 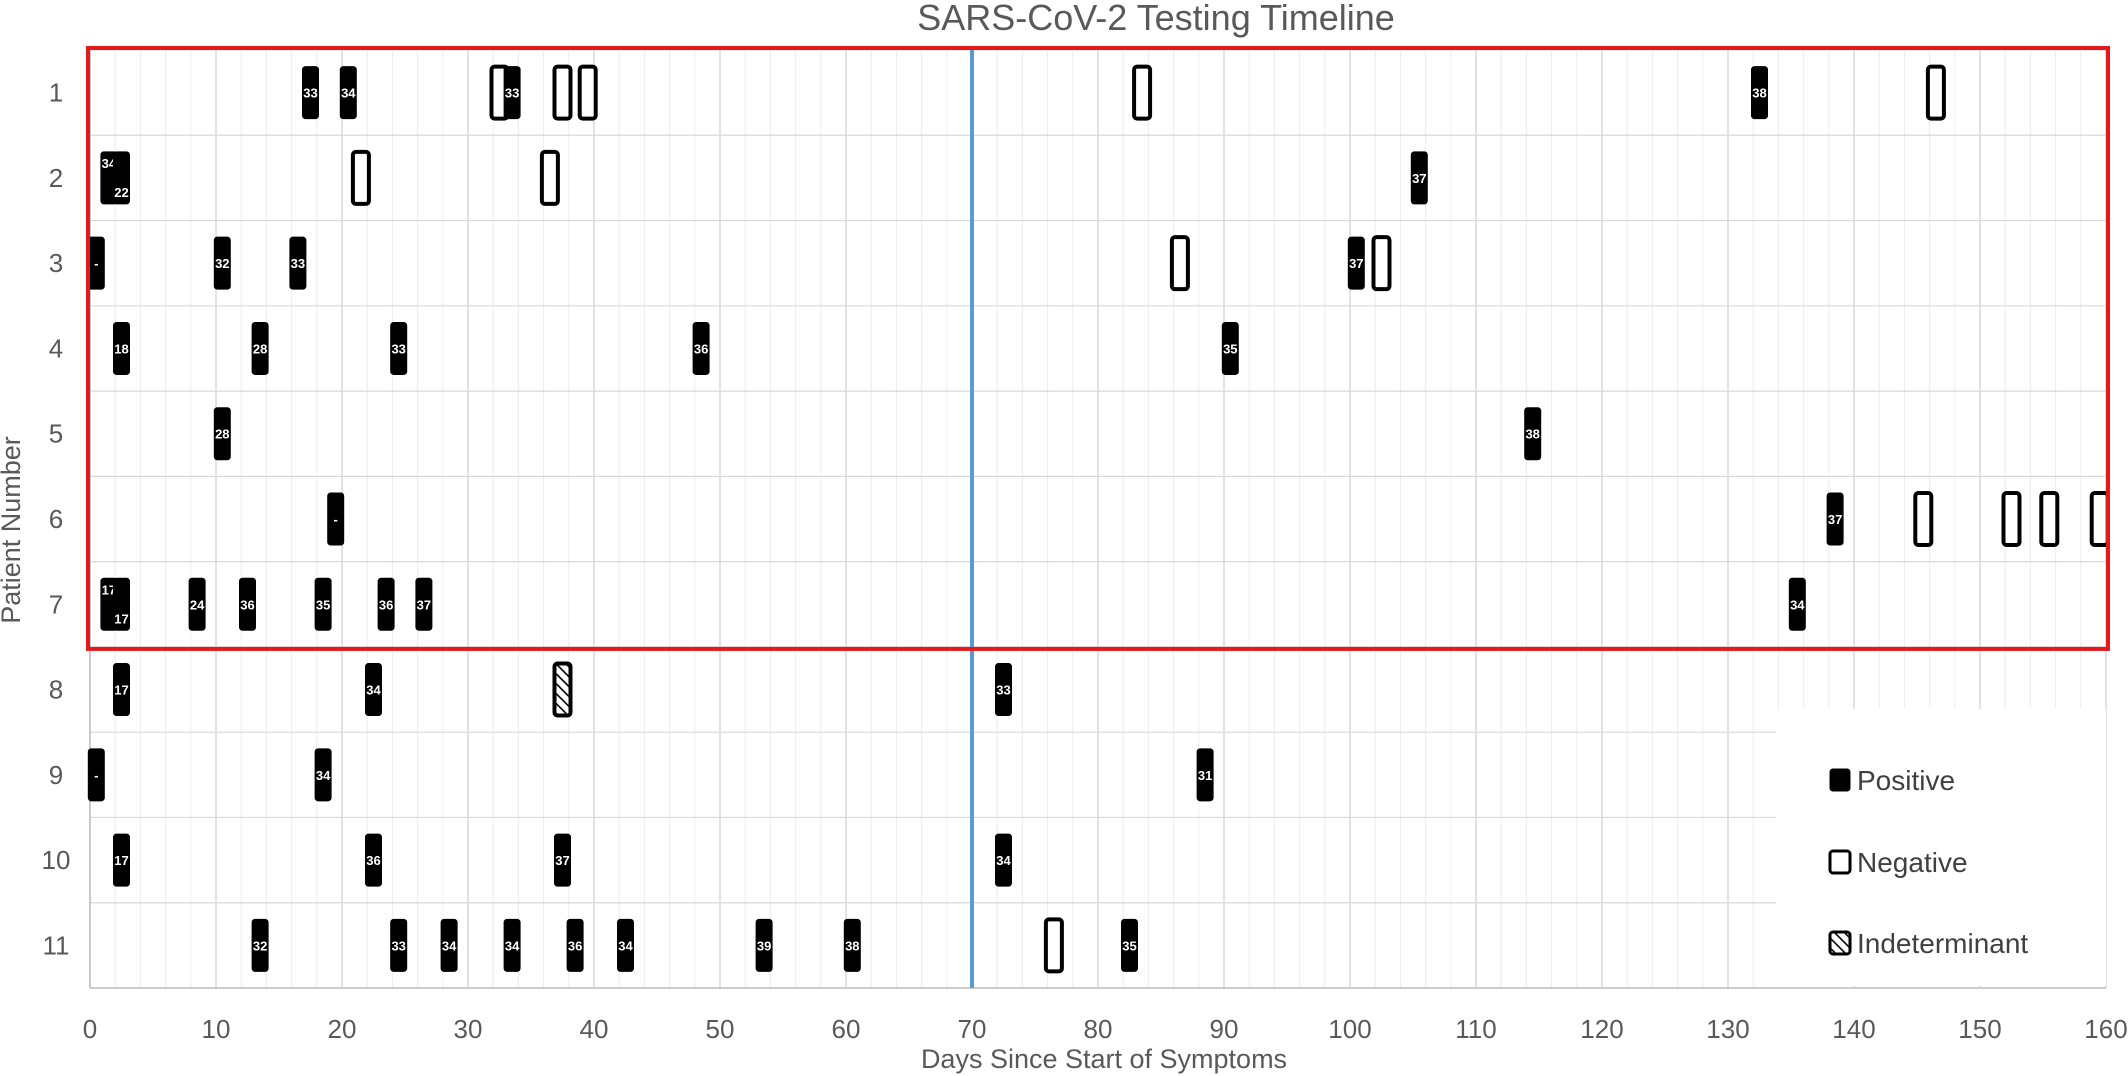 What do you see at coordinates (1840, 862) in the screenshot?
I see `legend-swatch-negative` at bounding box center [1840, 862].